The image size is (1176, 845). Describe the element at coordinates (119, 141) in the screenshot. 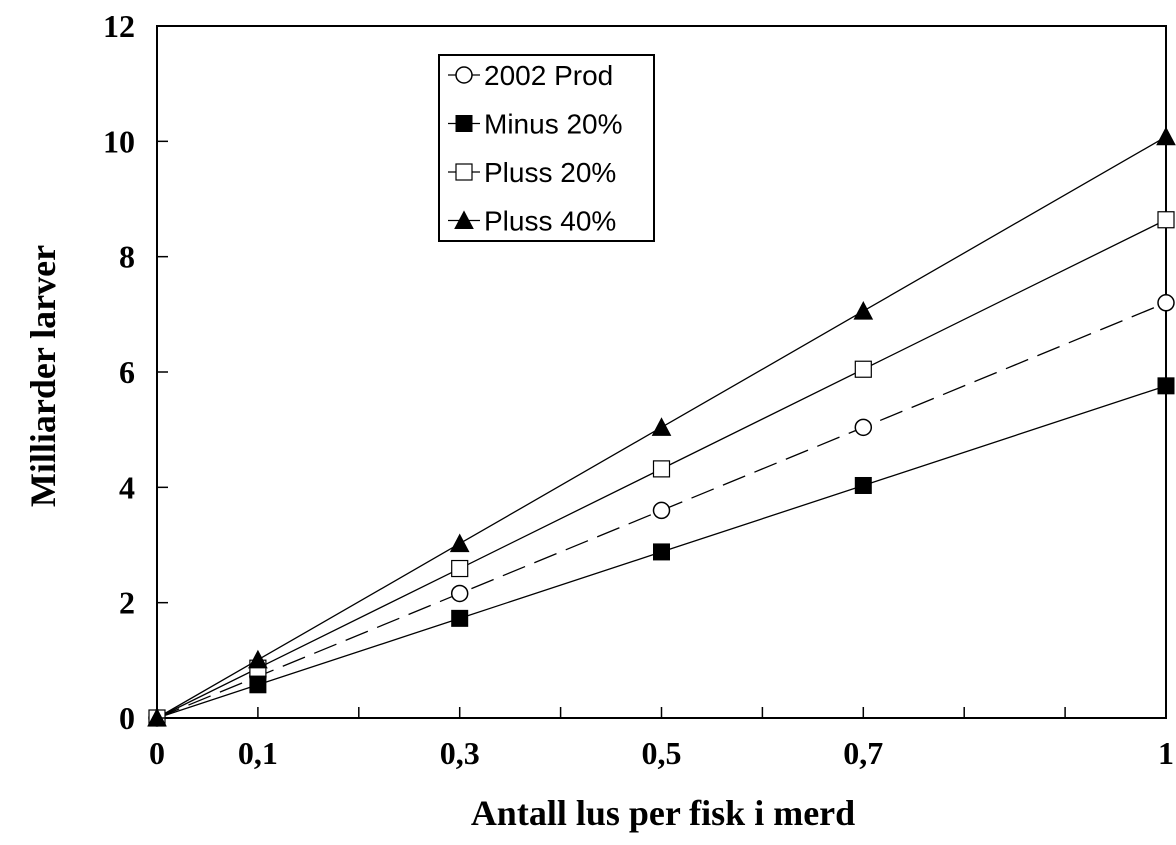

I see `y-tick-label: 10` at that location.